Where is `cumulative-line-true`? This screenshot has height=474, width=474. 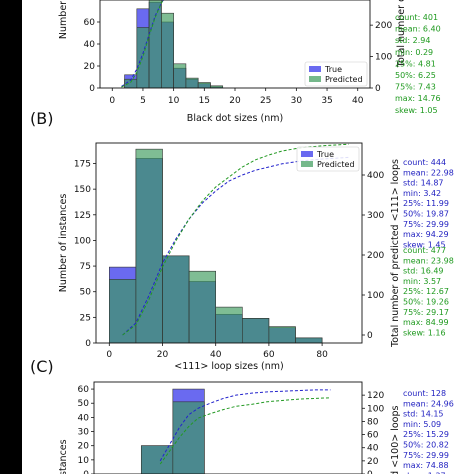
cumulative-line-true is located at coordinates (143, 43).